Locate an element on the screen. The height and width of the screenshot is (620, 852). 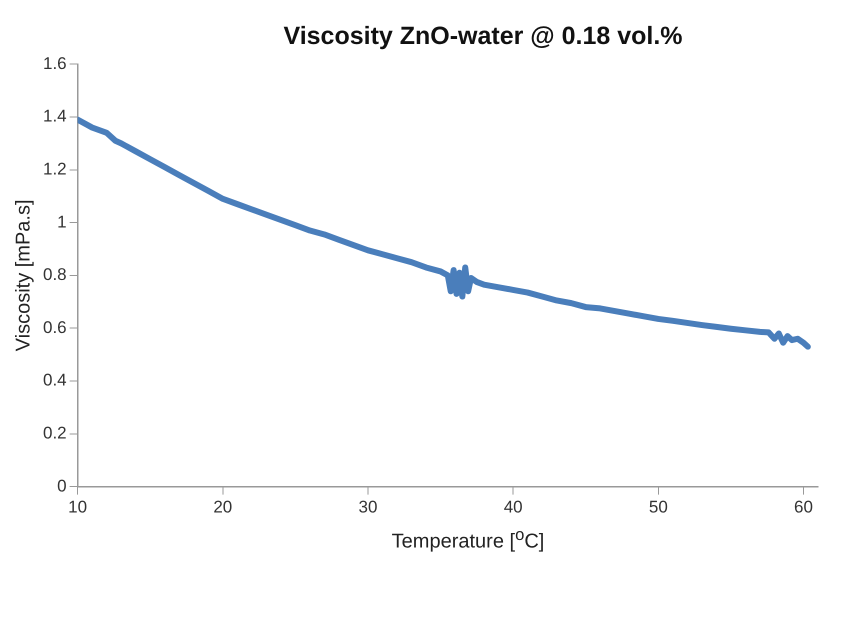
y-axis-title: Viscosity [mPa.s] is located at coordinates (23, 275).